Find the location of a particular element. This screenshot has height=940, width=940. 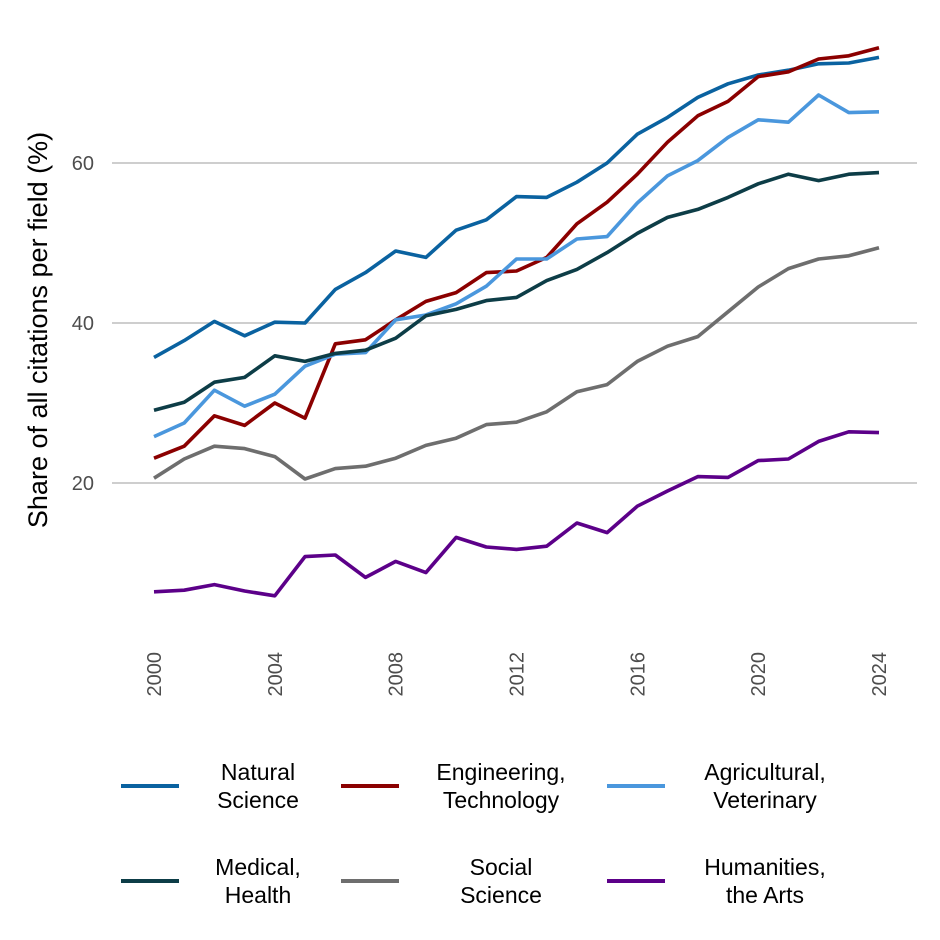

series-line-humanities-the-arts is located at coordinates (516, 513).